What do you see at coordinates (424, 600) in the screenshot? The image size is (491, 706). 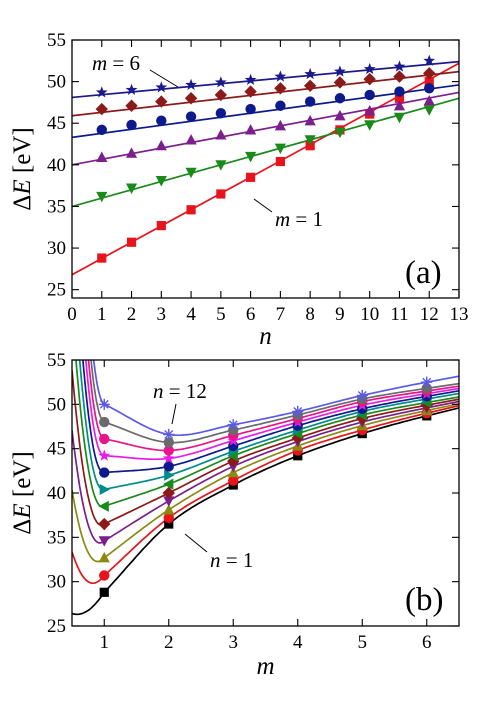 I see `panel-label-b: (b)` at bounding box center [424, 600].